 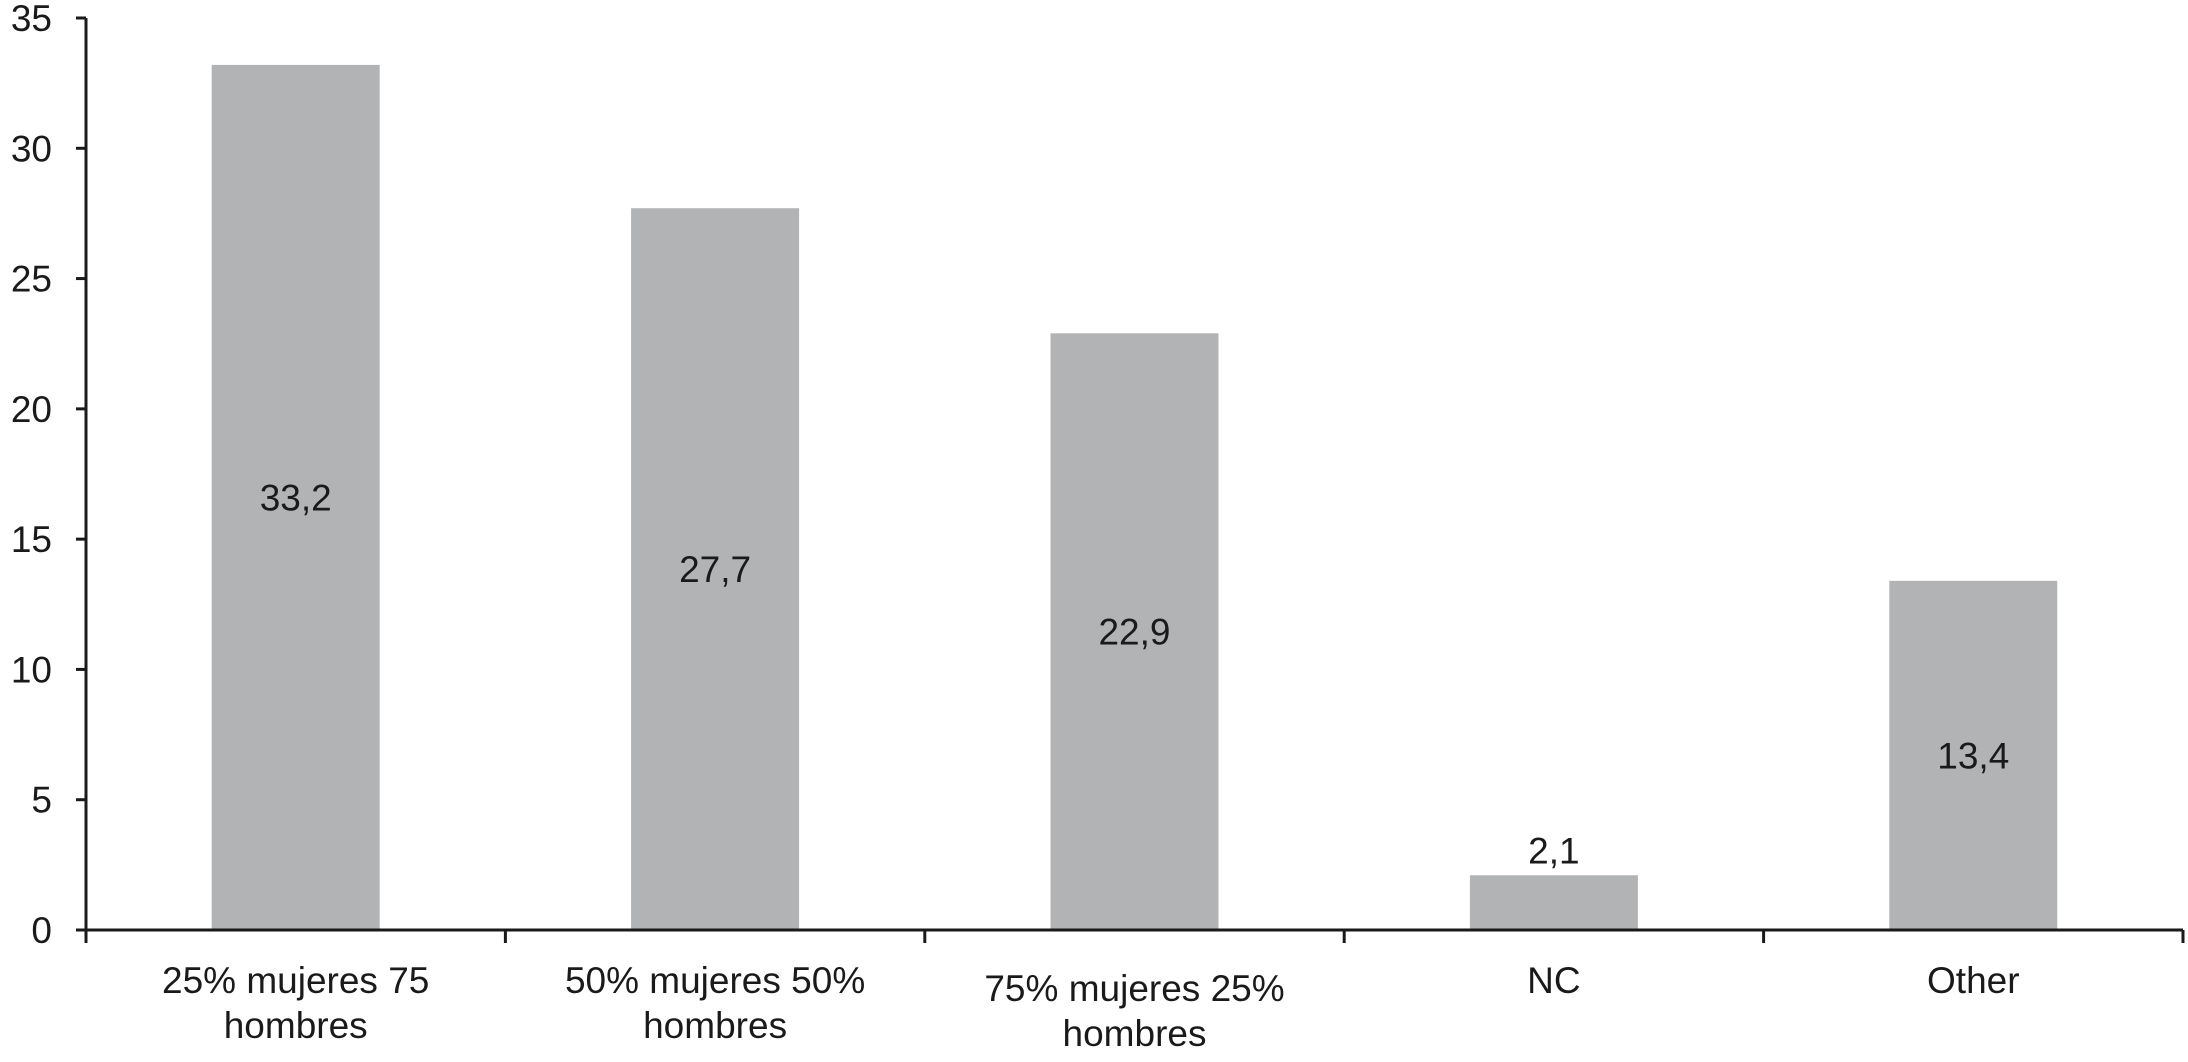 What do you see at coordinates (295, 1003) in the screenshot?
I see `x-category-label-0: 25% mujeres 75 hombres` at bounding box center [295, 1003].